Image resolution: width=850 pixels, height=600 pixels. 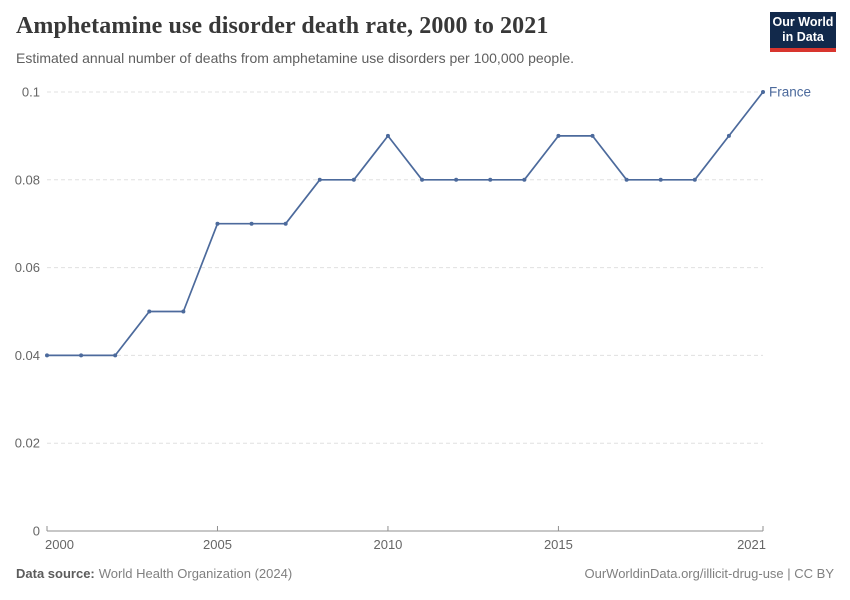 I want to click on x-tick-label: 2005, so click(x=217, y=544).